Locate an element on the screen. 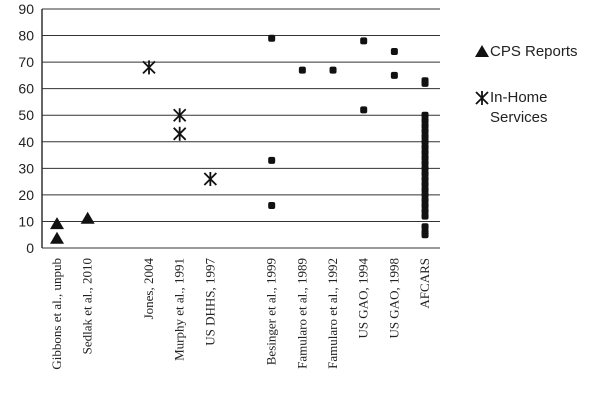 Image resolution: width=600 pixels, height=404 pixels. x-tick-label: Jones, 2004 is located at coordinates (148, 289).